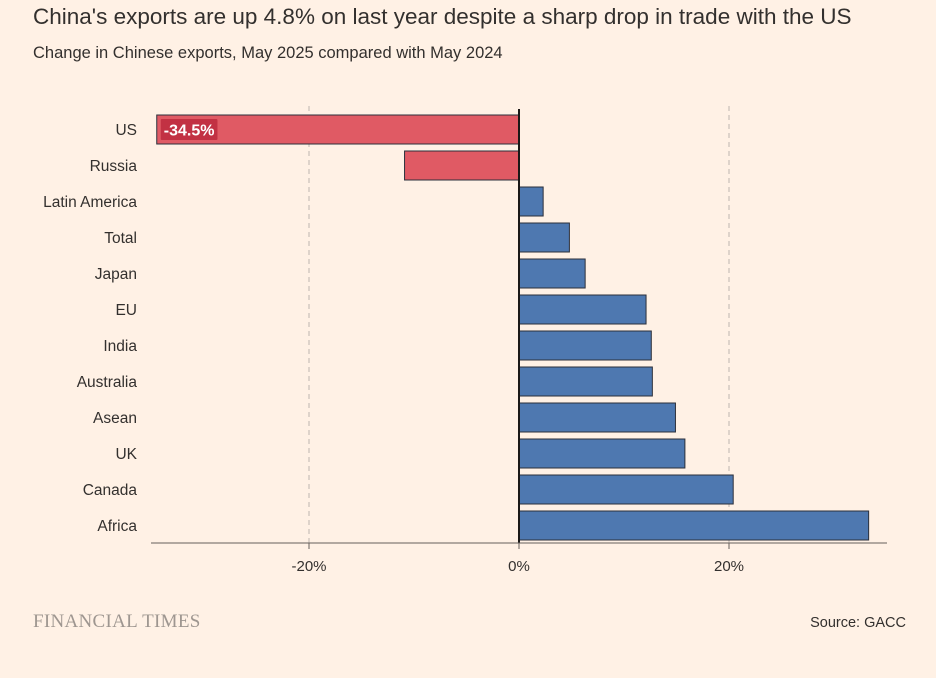 The width and height of the screenshot is (936, 678). I want to click on data-label-text: -34.5%, so click(189, 131).